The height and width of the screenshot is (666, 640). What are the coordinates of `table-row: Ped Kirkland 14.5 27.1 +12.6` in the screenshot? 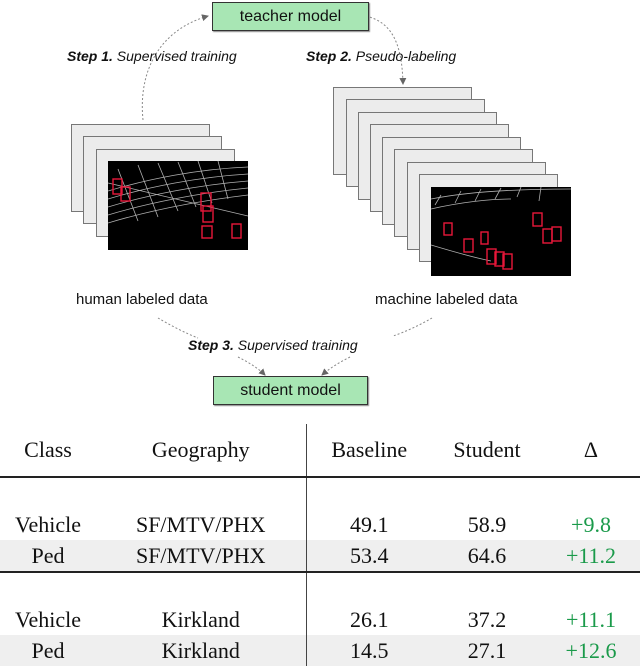 It's located at (320, 650).